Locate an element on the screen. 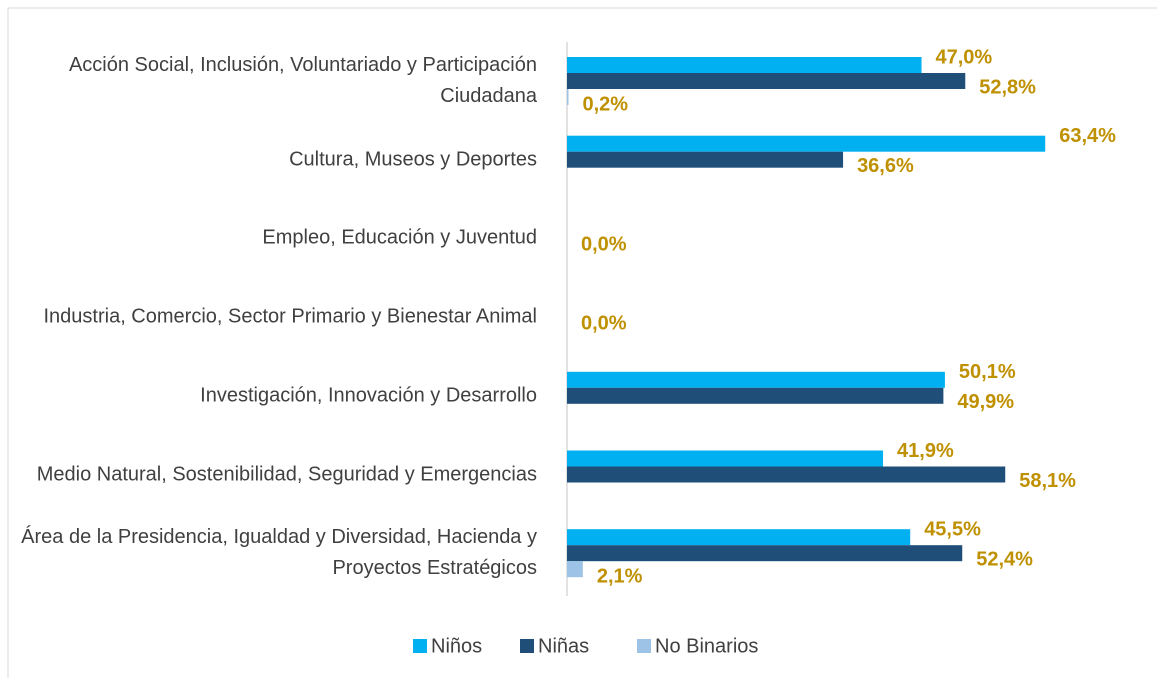 The height and width of the screenshot is (678, 1157). value-label: 50,1% is located at coordinates (987, 372).